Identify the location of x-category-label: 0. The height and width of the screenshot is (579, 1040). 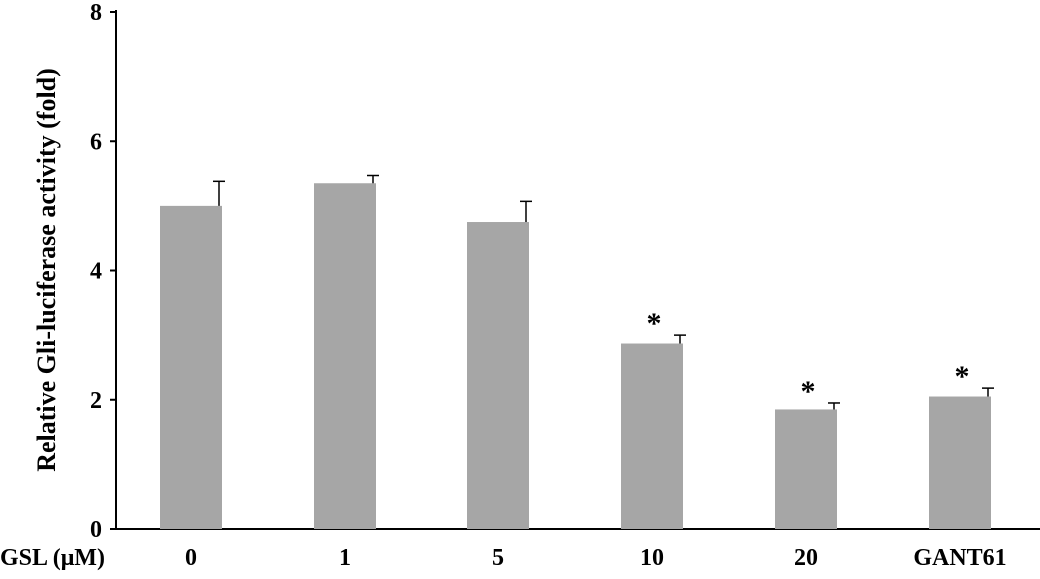
(191, 558).